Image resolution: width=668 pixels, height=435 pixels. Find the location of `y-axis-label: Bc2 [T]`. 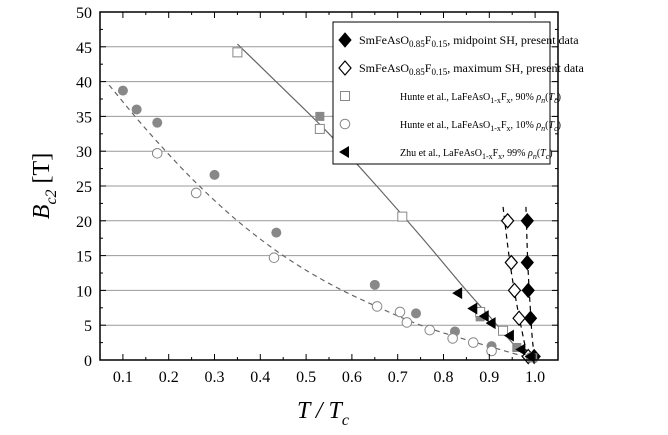

y-axis-label: Bc2 [T] is located at coordinates (44, 186).